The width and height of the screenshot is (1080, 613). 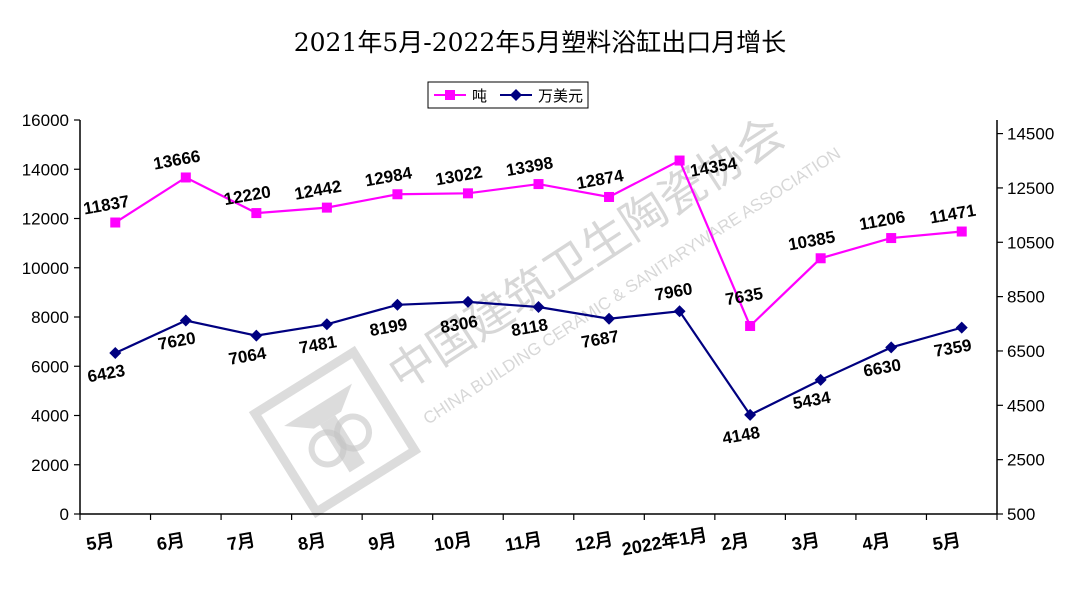 What do you see at coordinates (318, 344) in the screenshot?
I see `usd-data-label: 7481` at bounding box center [318, 344].